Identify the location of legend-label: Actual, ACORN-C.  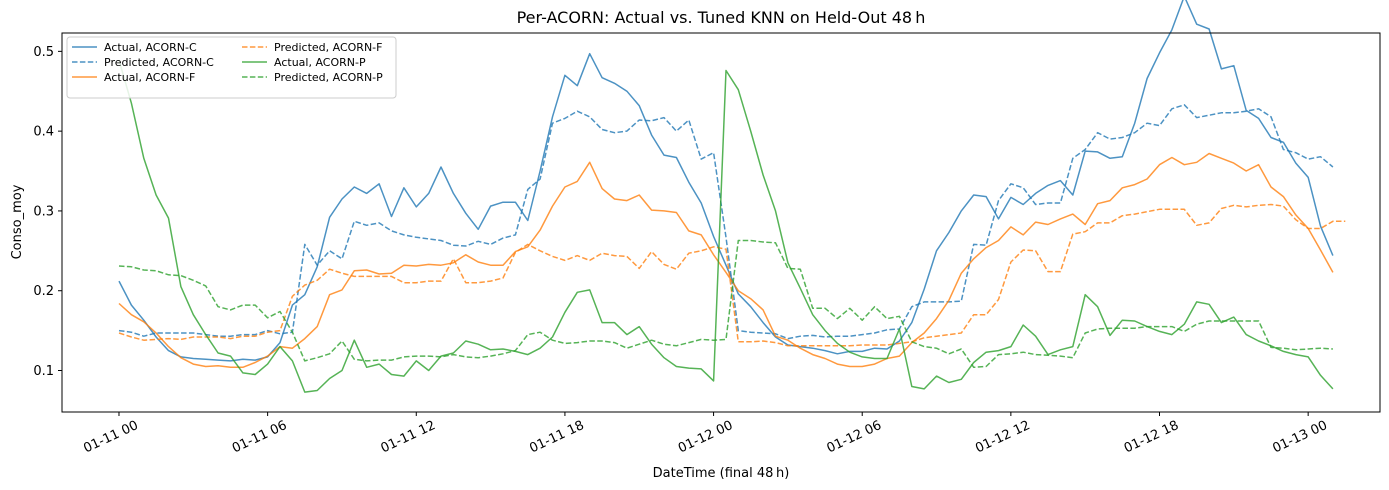
(150, 47).